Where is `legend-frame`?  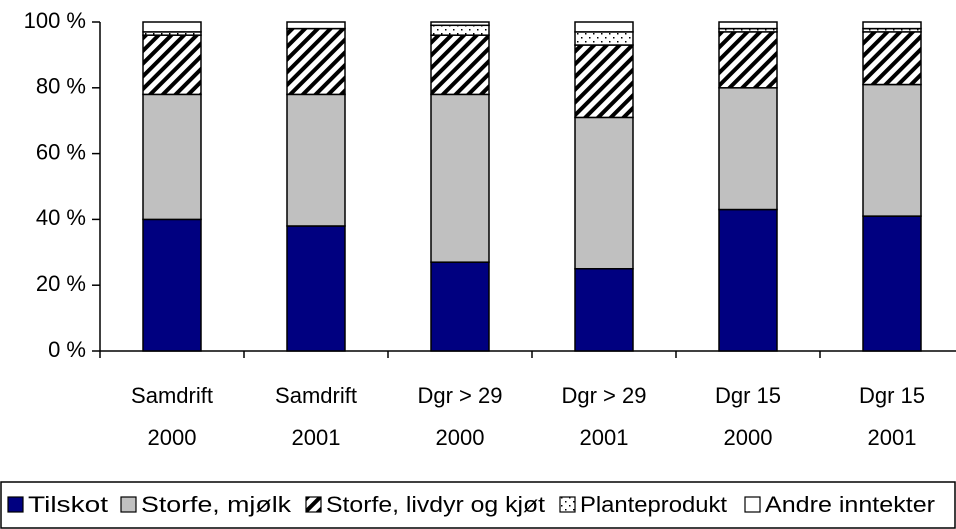 legend-frame is located at coordinates (478, 505).